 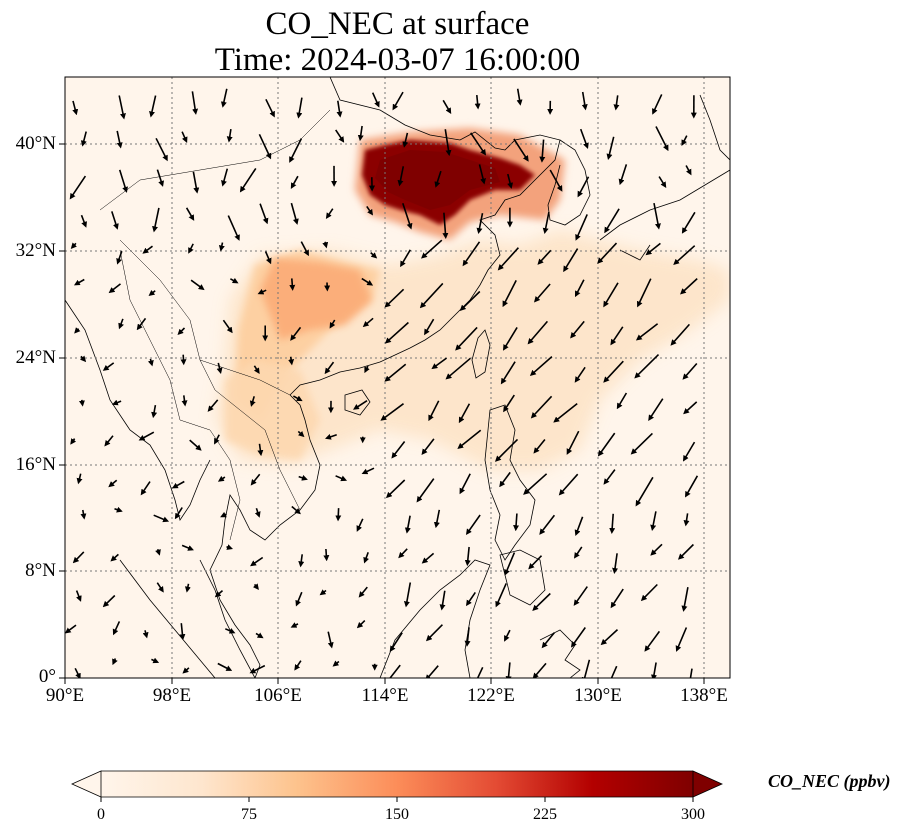 What do you see at coordinates (40, 570) in the screenshot?
I see `lat-label-8n: 8°N` at bounding box center [40, 570].